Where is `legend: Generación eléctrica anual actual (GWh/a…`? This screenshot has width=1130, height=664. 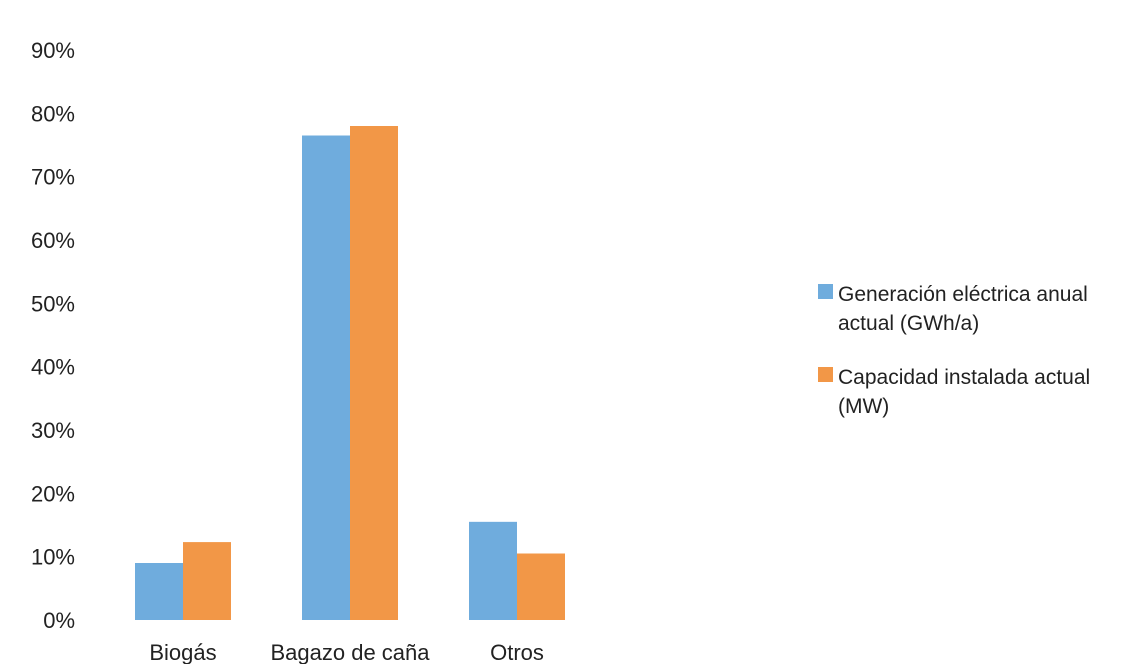 legend: Generación eléctrica anual actual (GWh/a… is located at coordinates (974, 363).